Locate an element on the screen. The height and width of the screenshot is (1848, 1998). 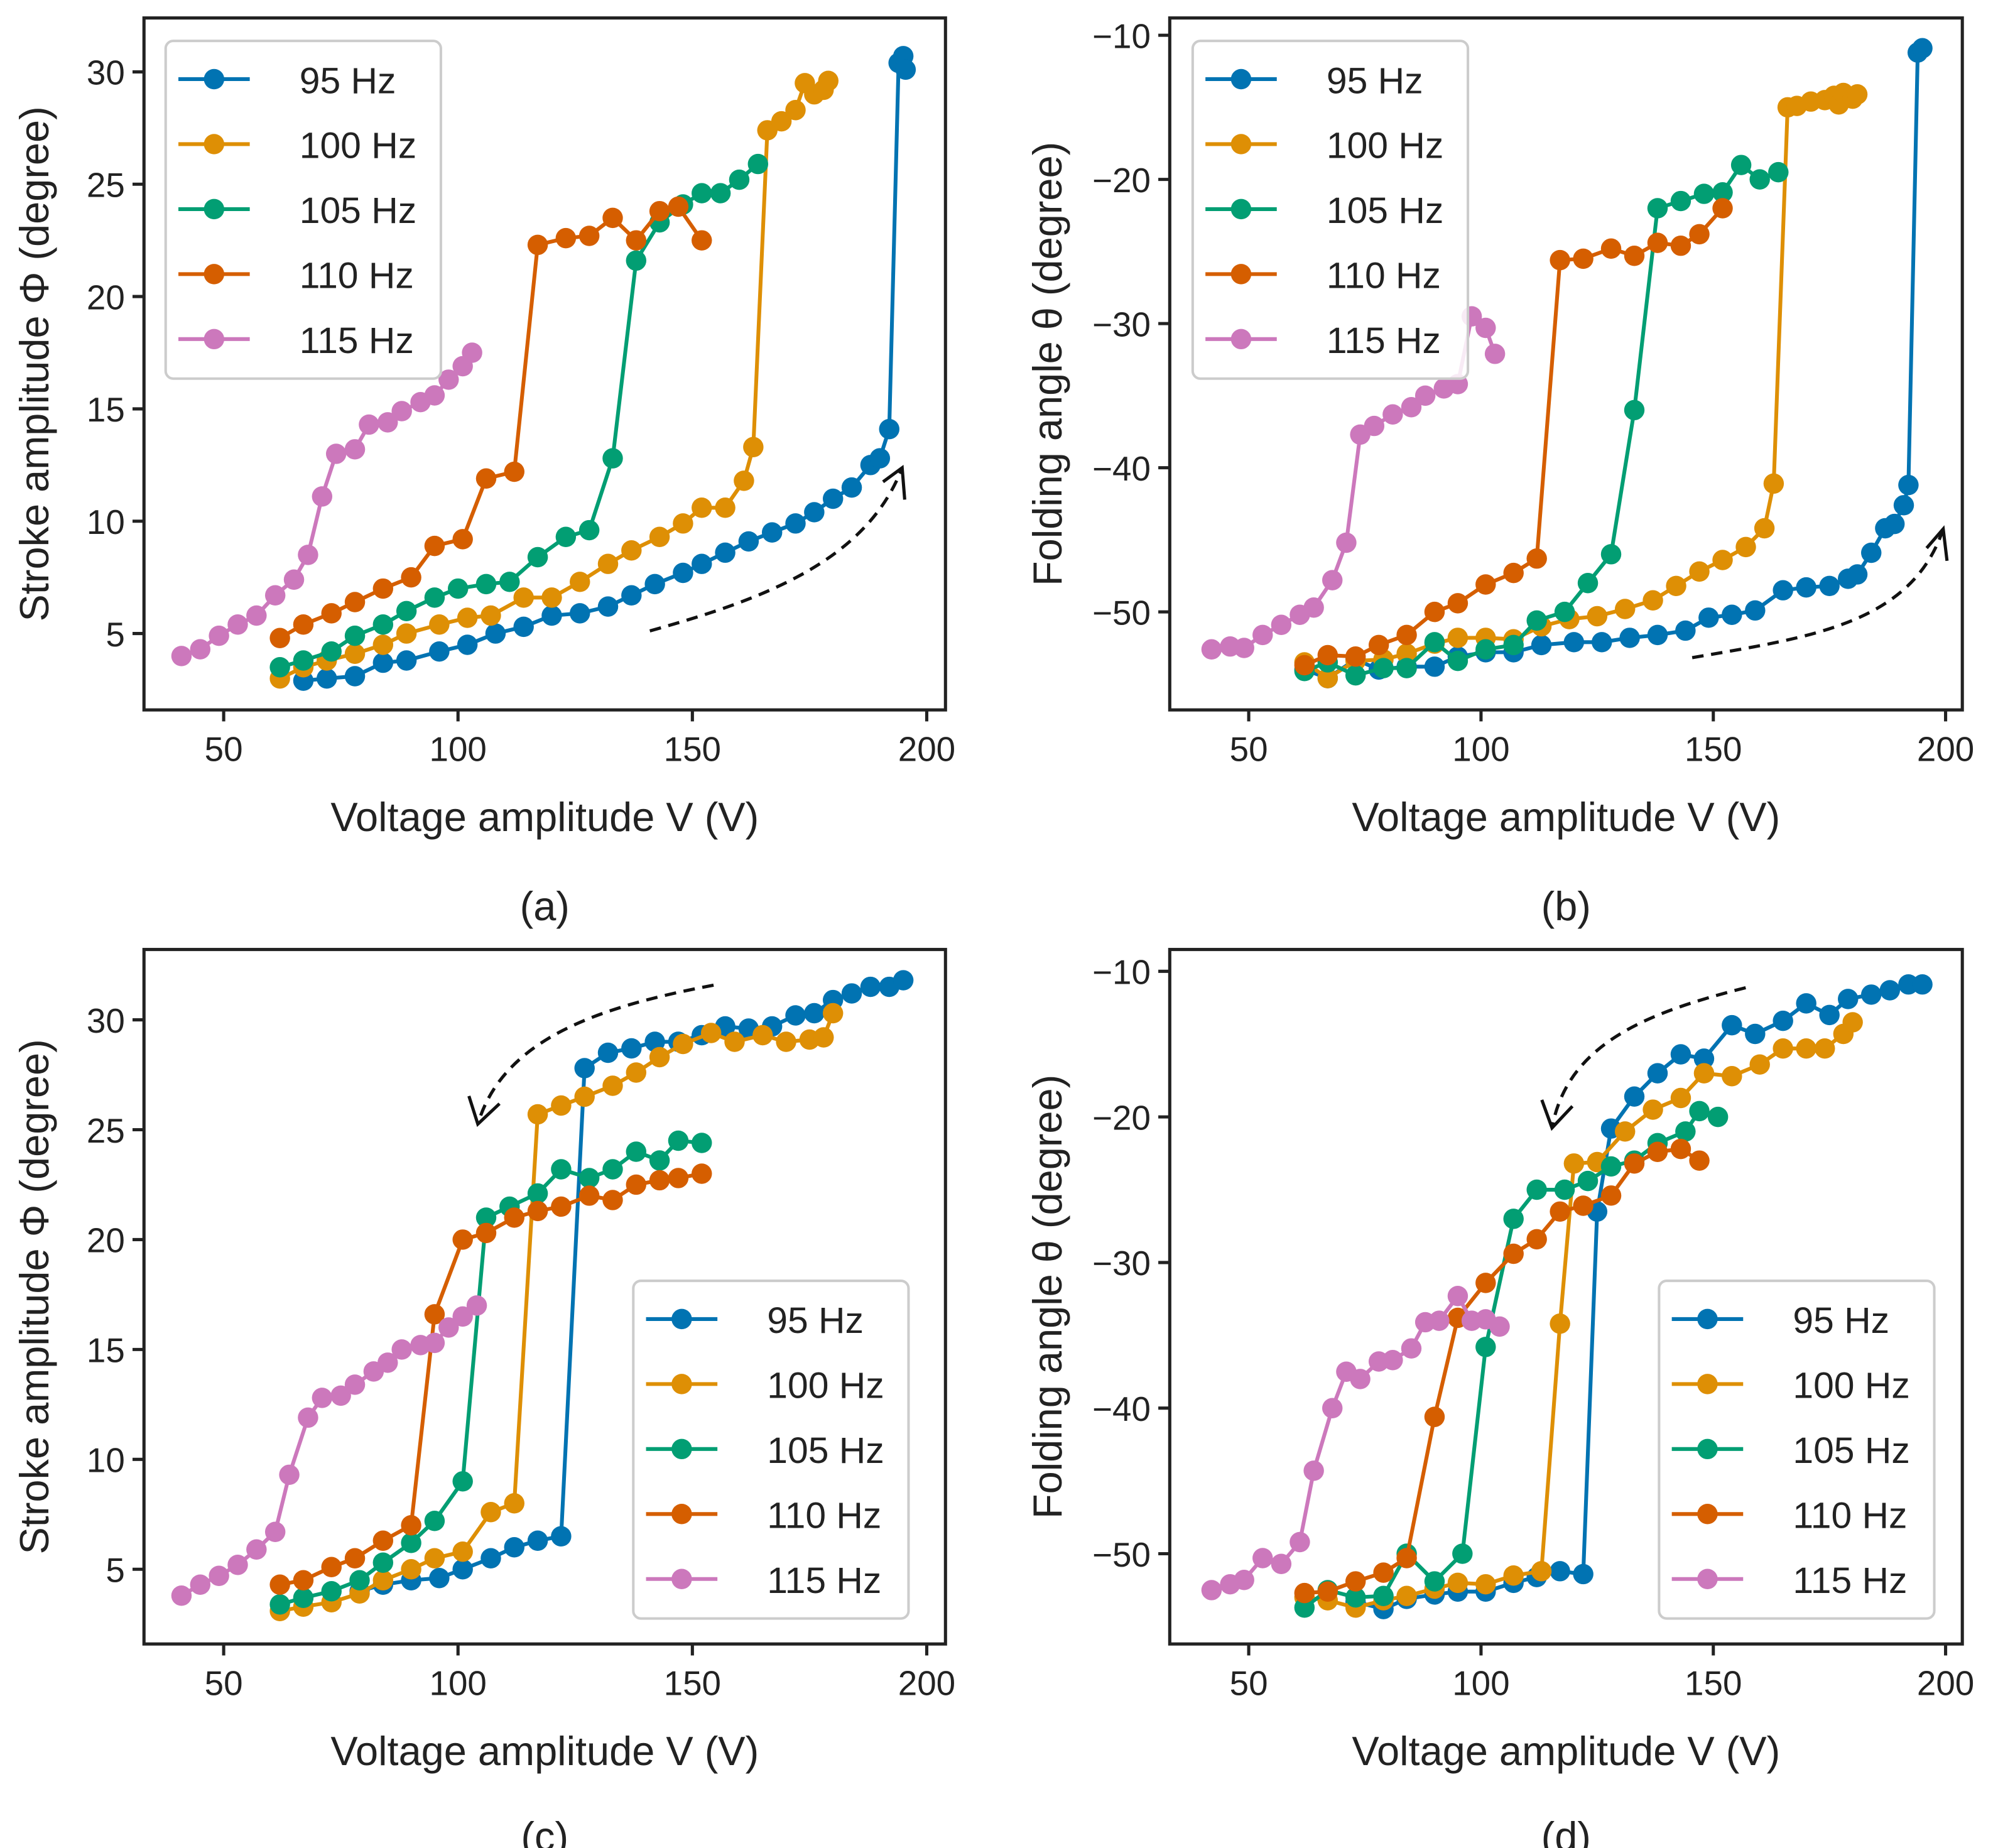
y-tick-label: 25 is located at coordinates (106, 185).